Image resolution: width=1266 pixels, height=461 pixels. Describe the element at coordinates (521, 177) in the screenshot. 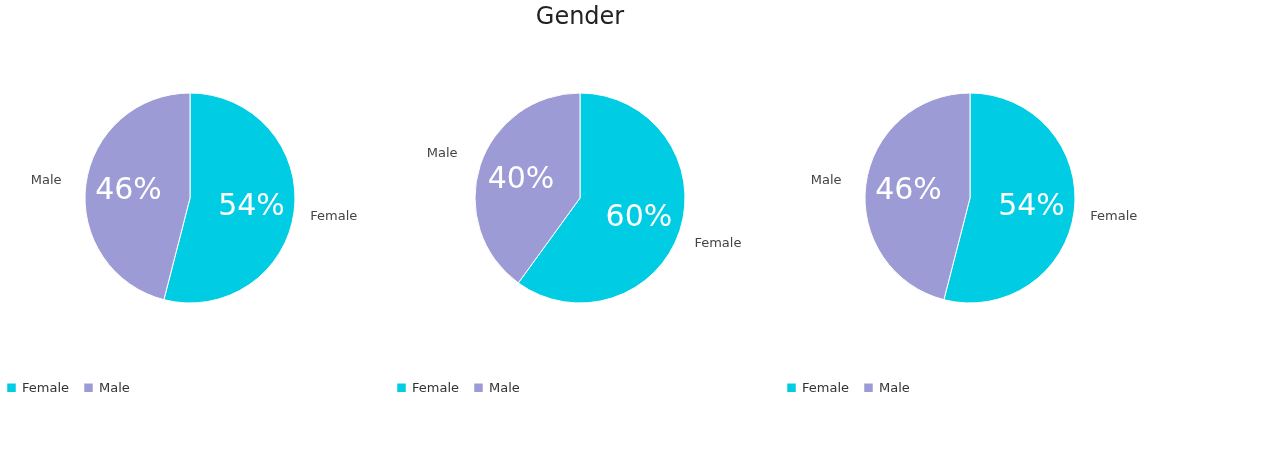

I see `data-label: 40%` at that location.